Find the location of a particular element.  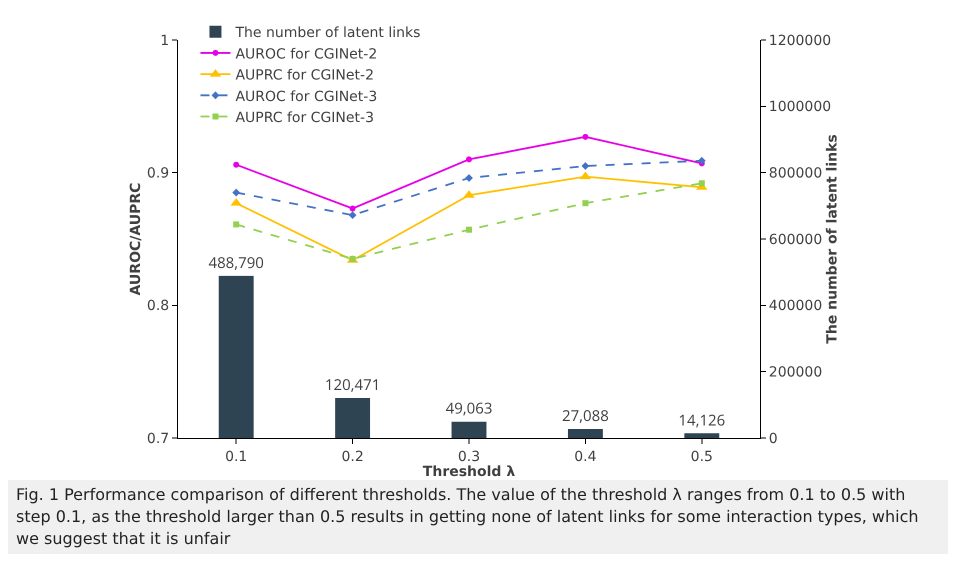

data-label: 49,063 is located at coordinates (469, 408).